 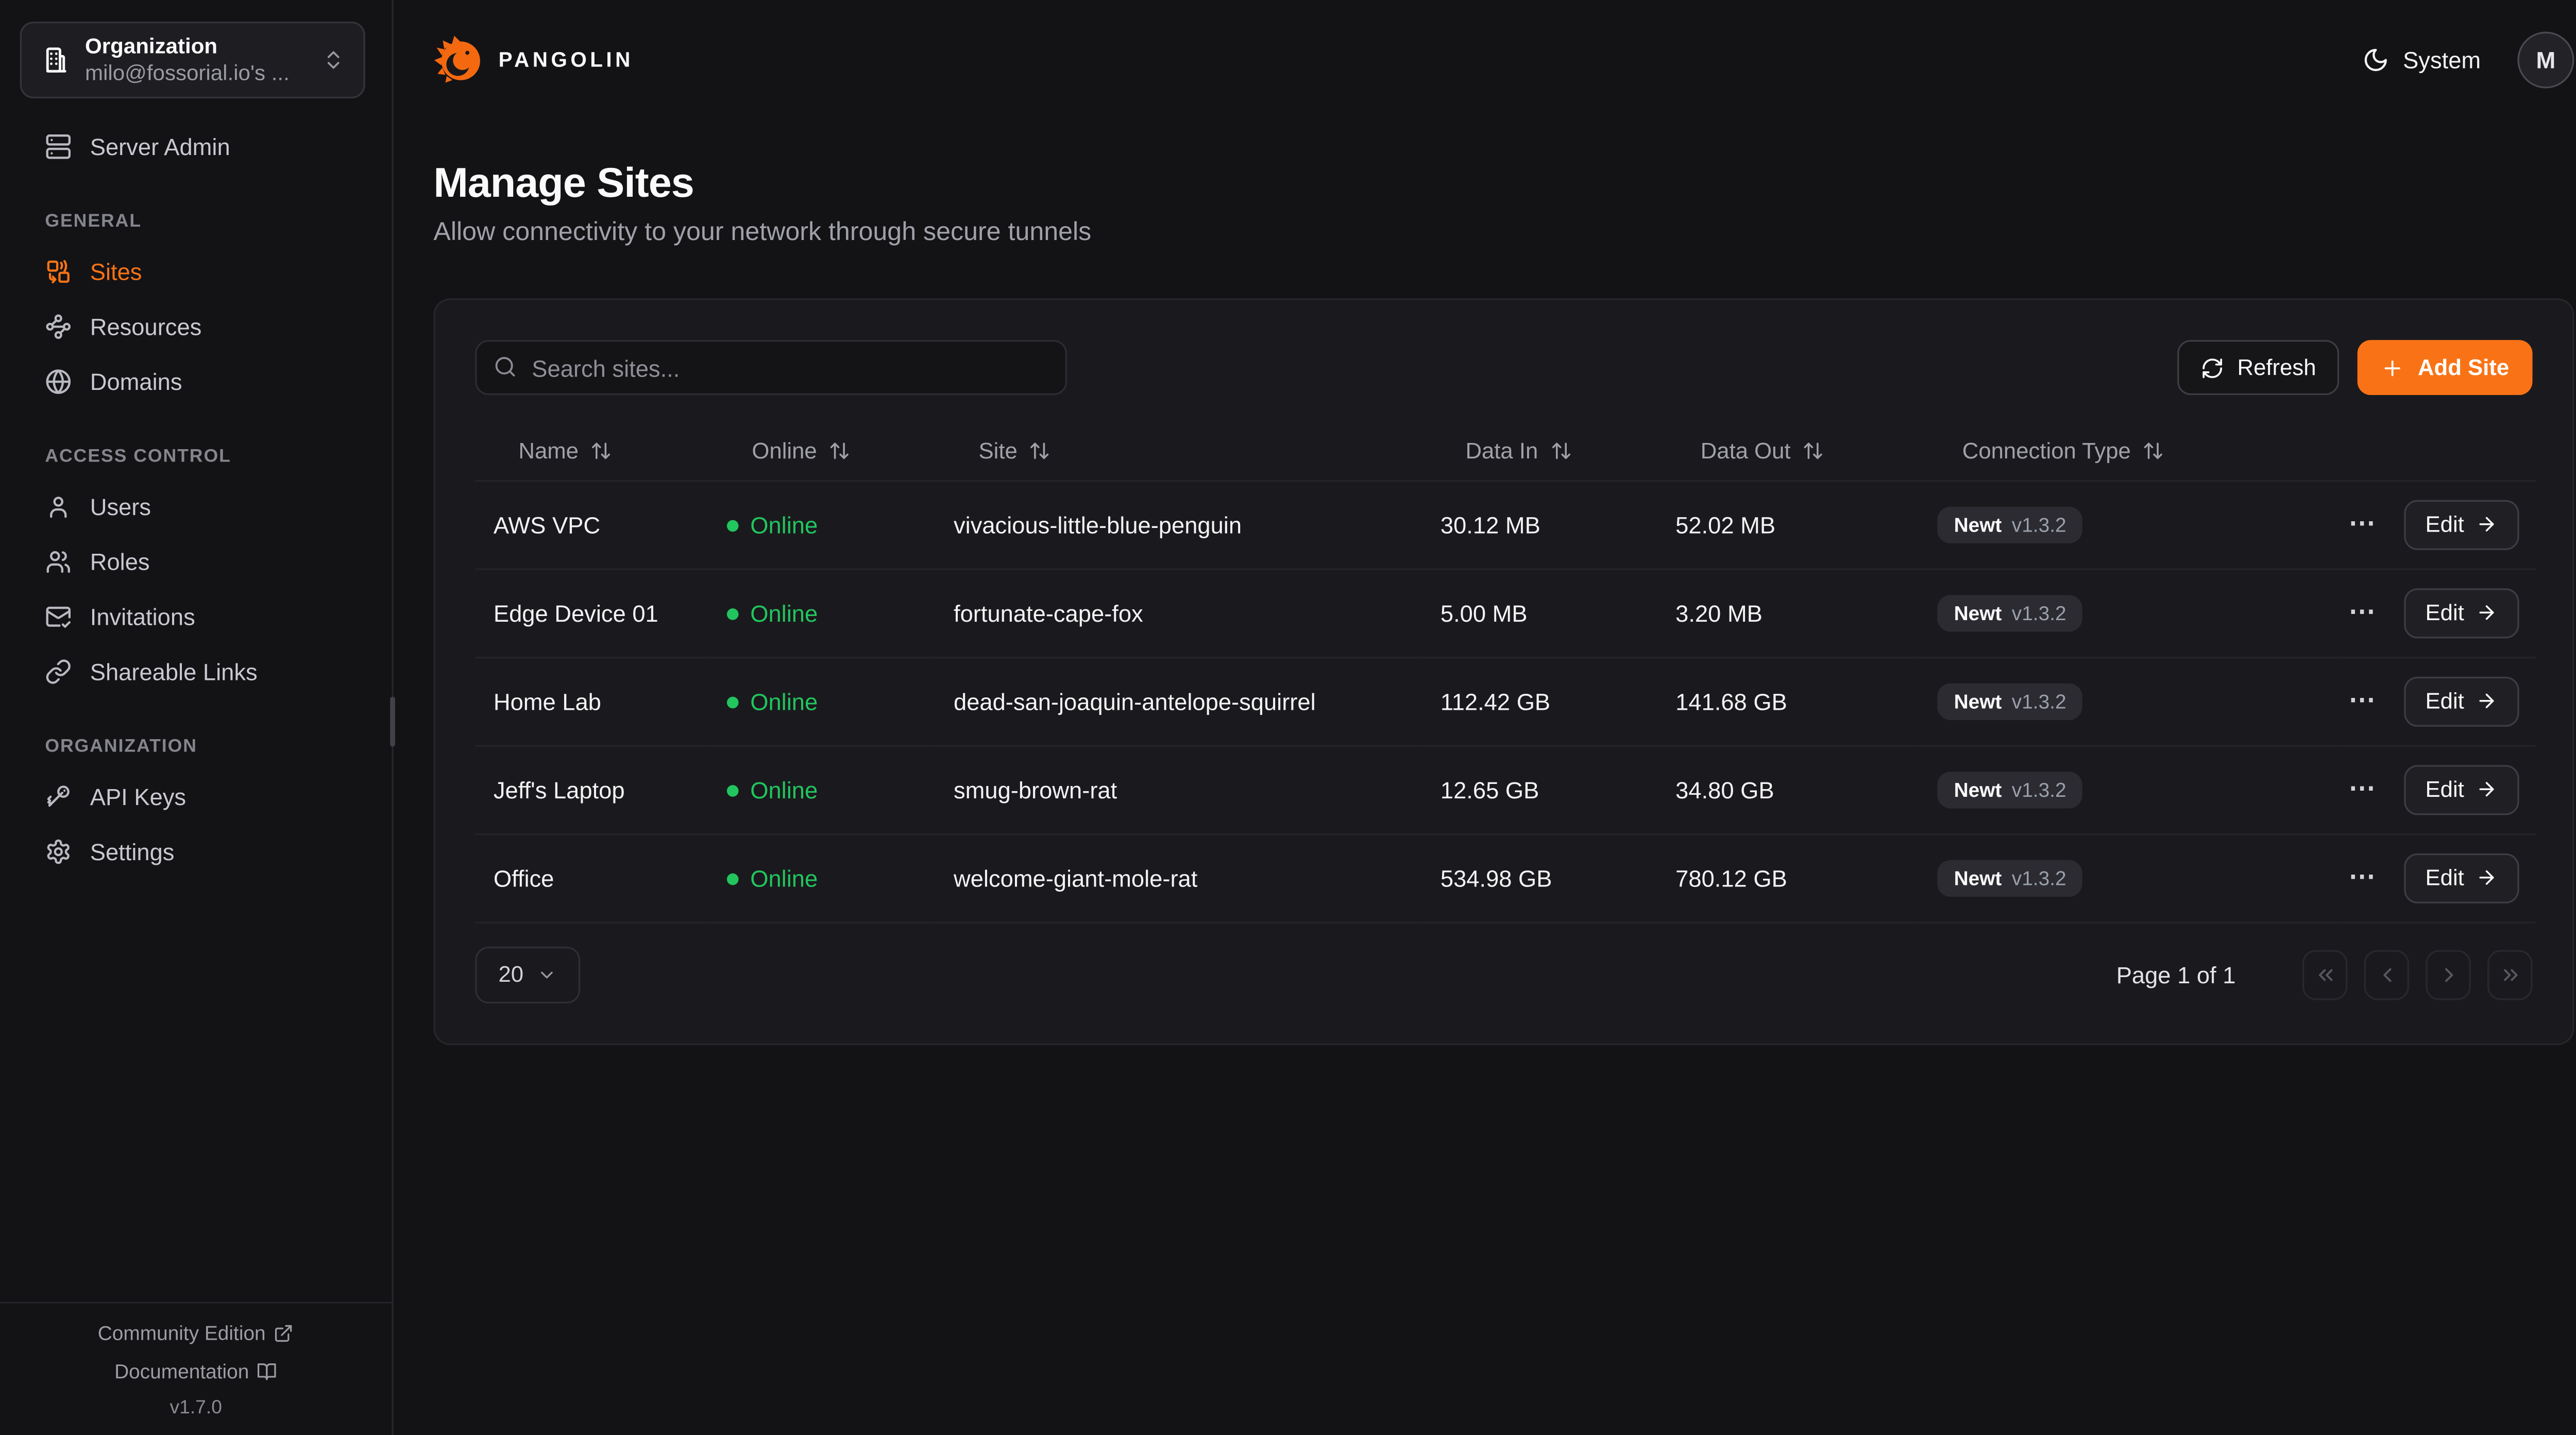 I want to click on brand-name: PANGOLIN, so click(x=566, y=60).